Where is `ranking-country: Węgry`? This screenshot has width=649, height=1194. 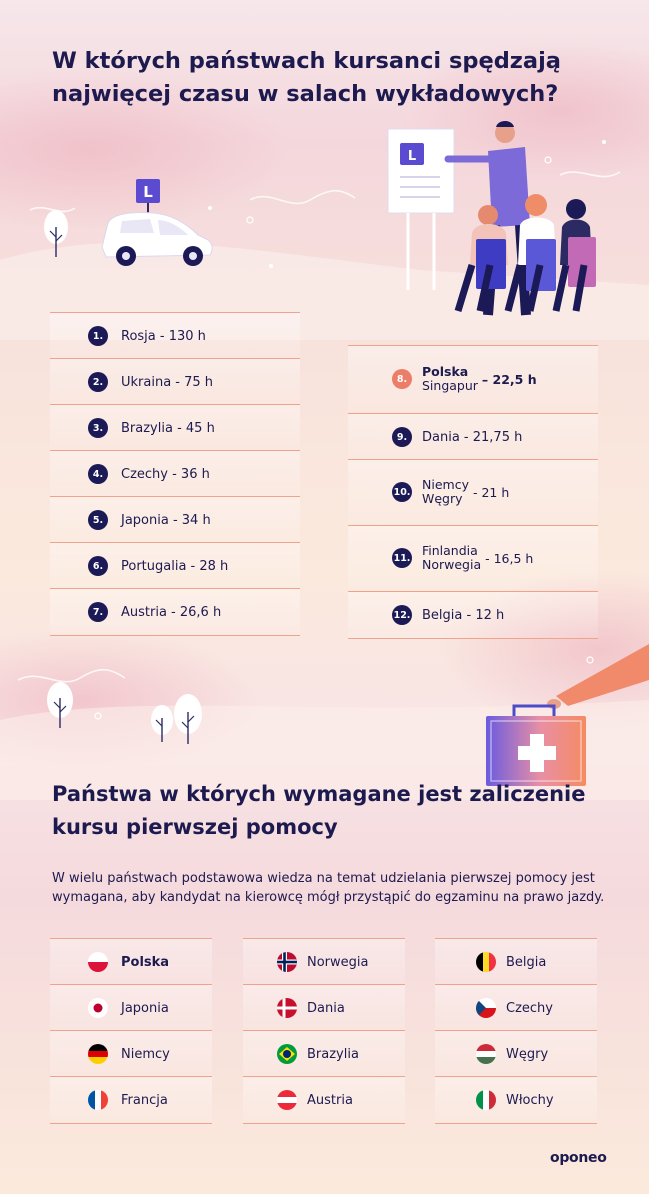 ranking-country: Węgry is located at coordinates (442, 498).